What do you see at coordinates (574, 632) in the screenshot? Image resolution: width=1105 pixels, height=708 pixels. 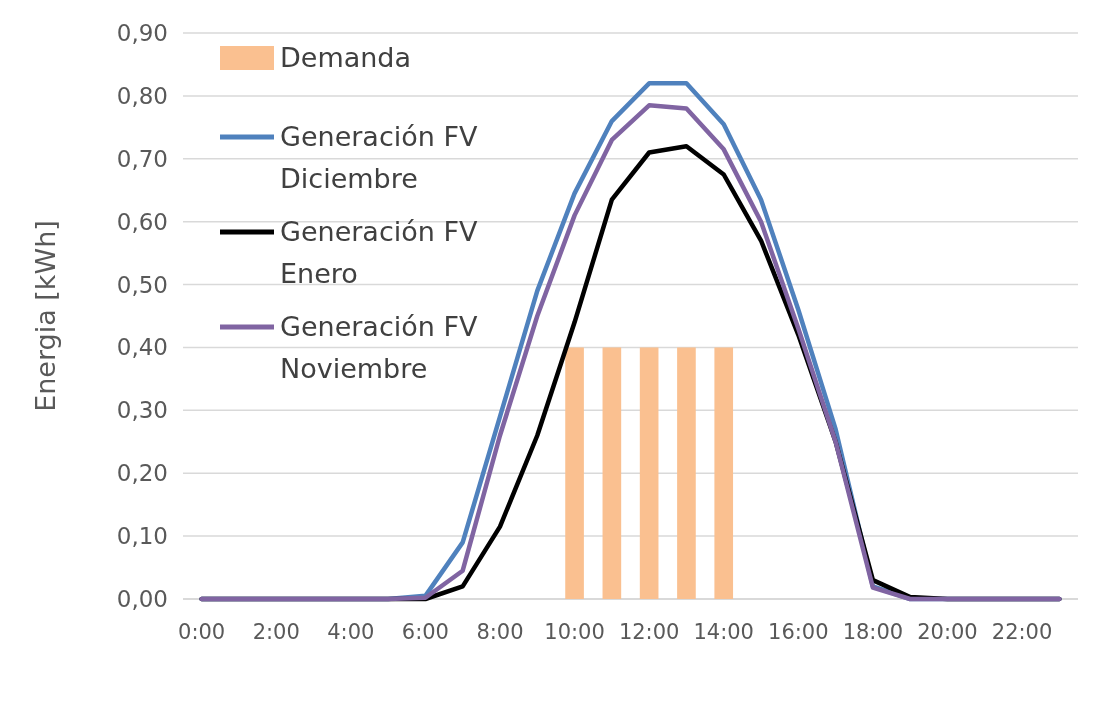 I see `x-tick-label: 10:00` at bounding box center [574, 632].